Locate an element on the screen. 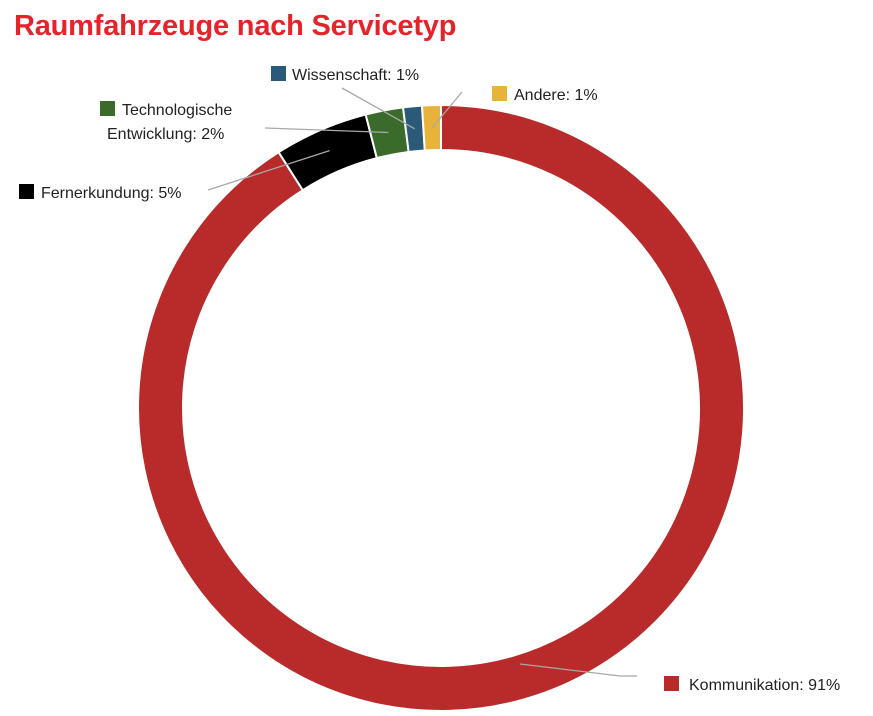 This screenshot has height=716, width=873. leader-line-fernerkundung is located at coordinates (268, 170).